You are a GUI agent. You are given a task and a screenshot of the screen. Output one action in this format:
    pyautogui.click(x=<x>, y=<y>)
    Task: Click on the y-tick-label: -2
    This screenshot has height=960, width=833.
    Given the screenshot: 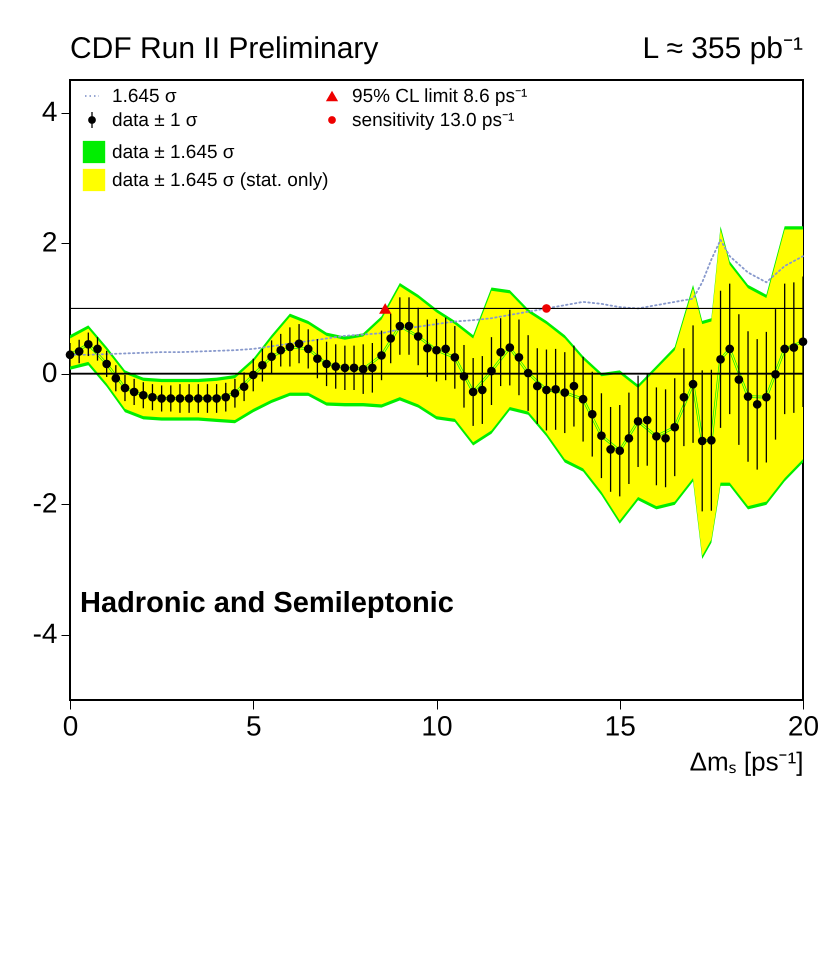 What is the action you would take?
    pyautogui.click(x=45, y=503)
    